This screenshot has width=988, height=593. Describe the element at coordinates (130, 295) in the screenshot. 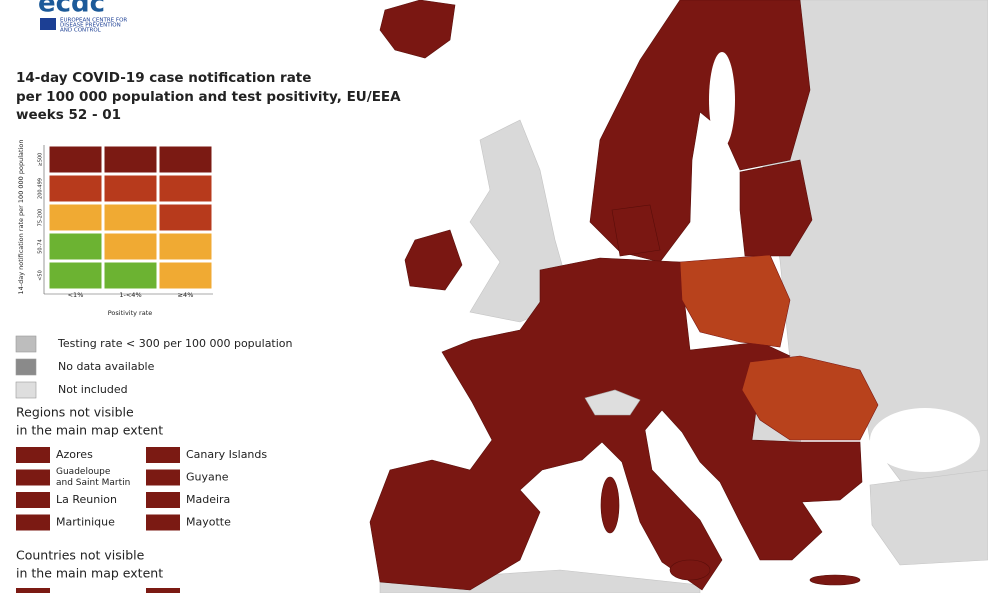

I see `column-label: 1-<4%` at that location.